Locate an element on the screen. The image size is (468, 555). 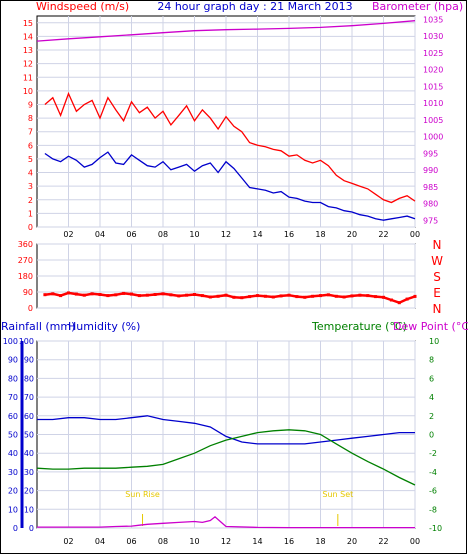
rainfall-tick: 50 is located at coordinates (13, 435).